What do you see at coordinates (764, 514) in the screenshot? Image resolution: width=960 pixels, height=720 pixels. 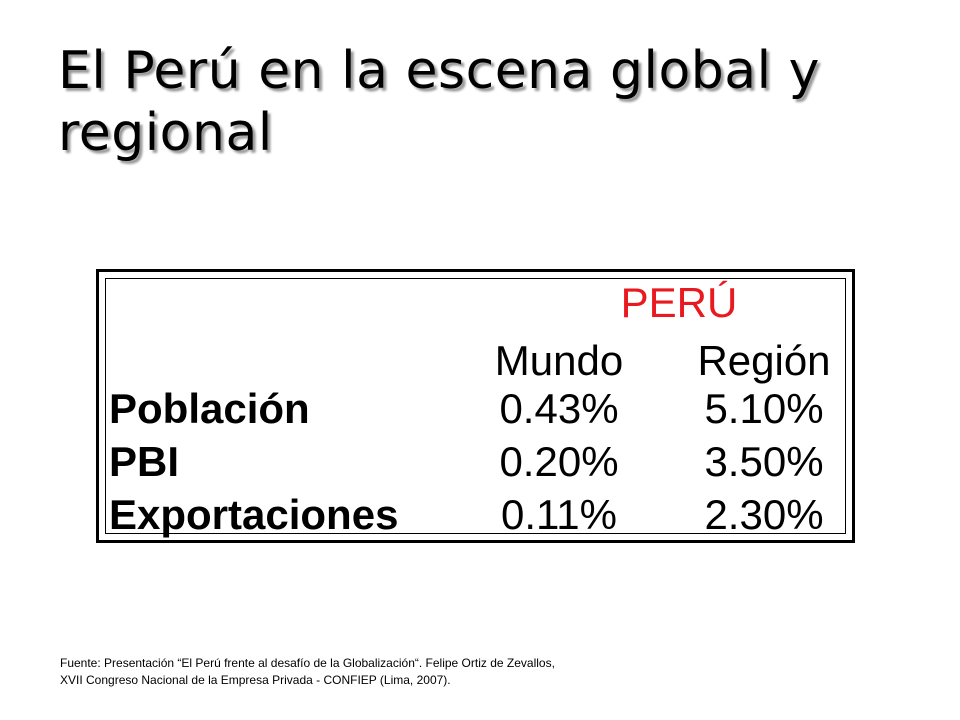 I see `cell-exportaciones-region: 2.30%` at bounding box center [764, 514].